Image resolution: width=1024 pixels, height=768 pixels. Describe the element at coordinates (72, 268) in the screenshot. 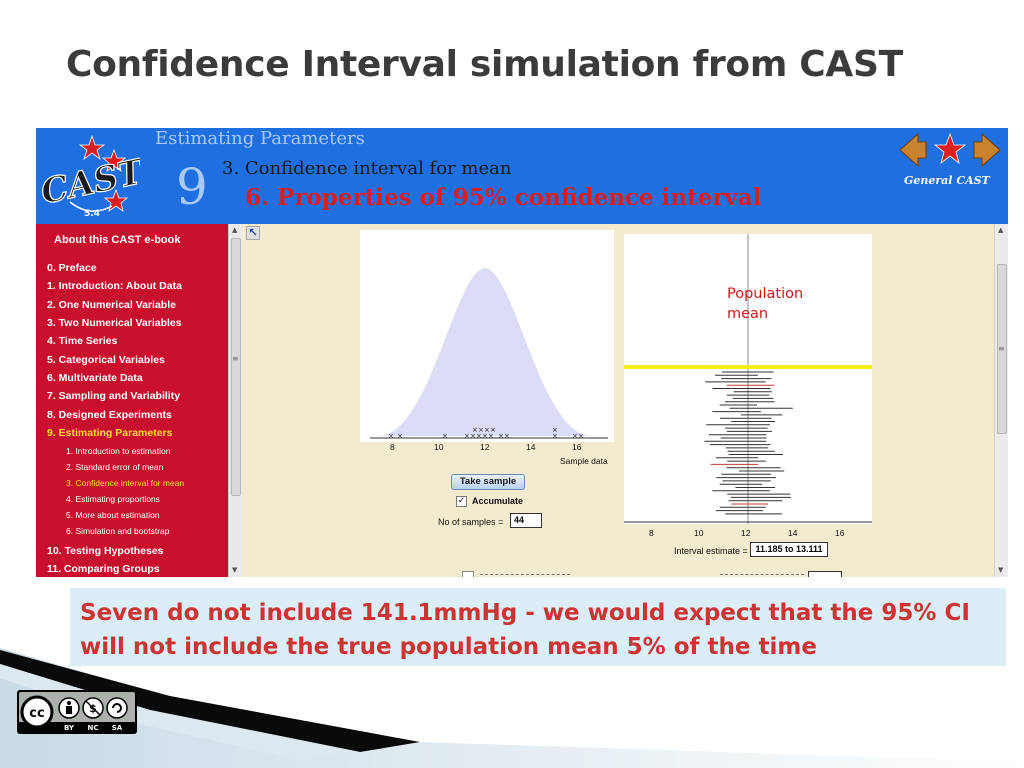

I see `sidebar-item-preface: 0. Preface` at that location.